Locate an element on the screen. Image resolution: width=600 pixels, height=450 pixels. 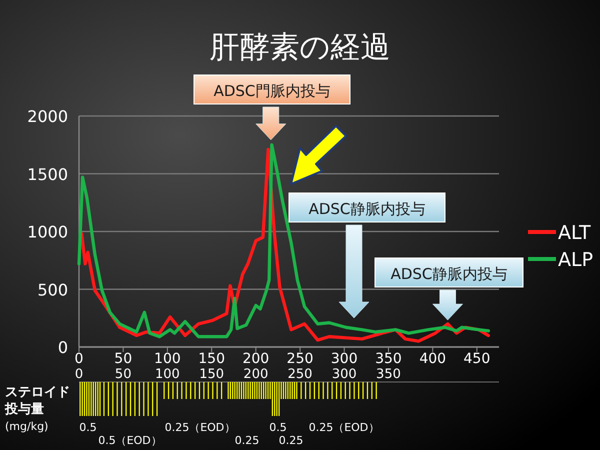
legend-label: ALT is located at coordinates (574, 233).